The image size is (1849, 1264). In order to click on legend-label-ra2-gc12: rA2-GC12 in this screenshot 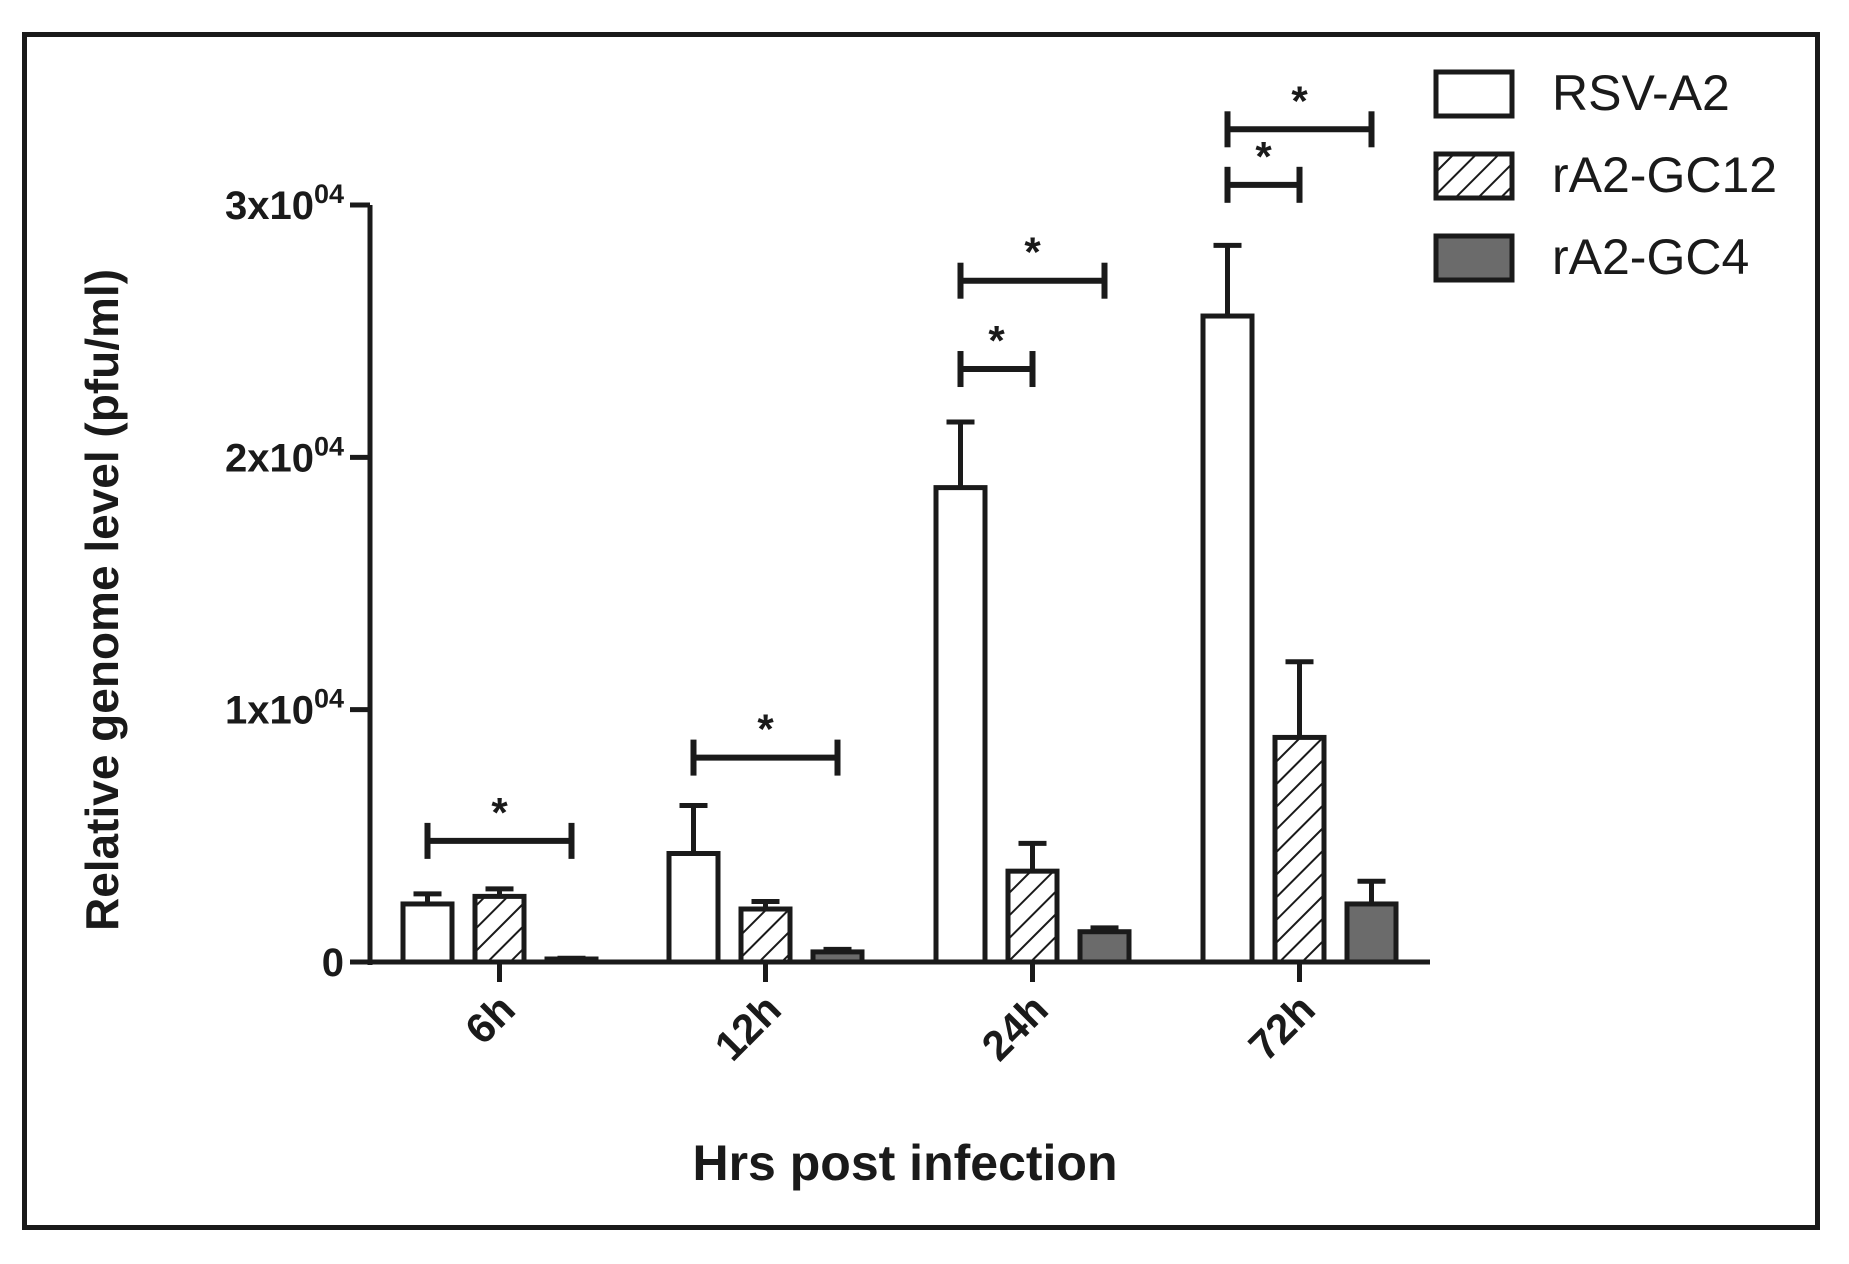, I will do `click(1664, 175)`.